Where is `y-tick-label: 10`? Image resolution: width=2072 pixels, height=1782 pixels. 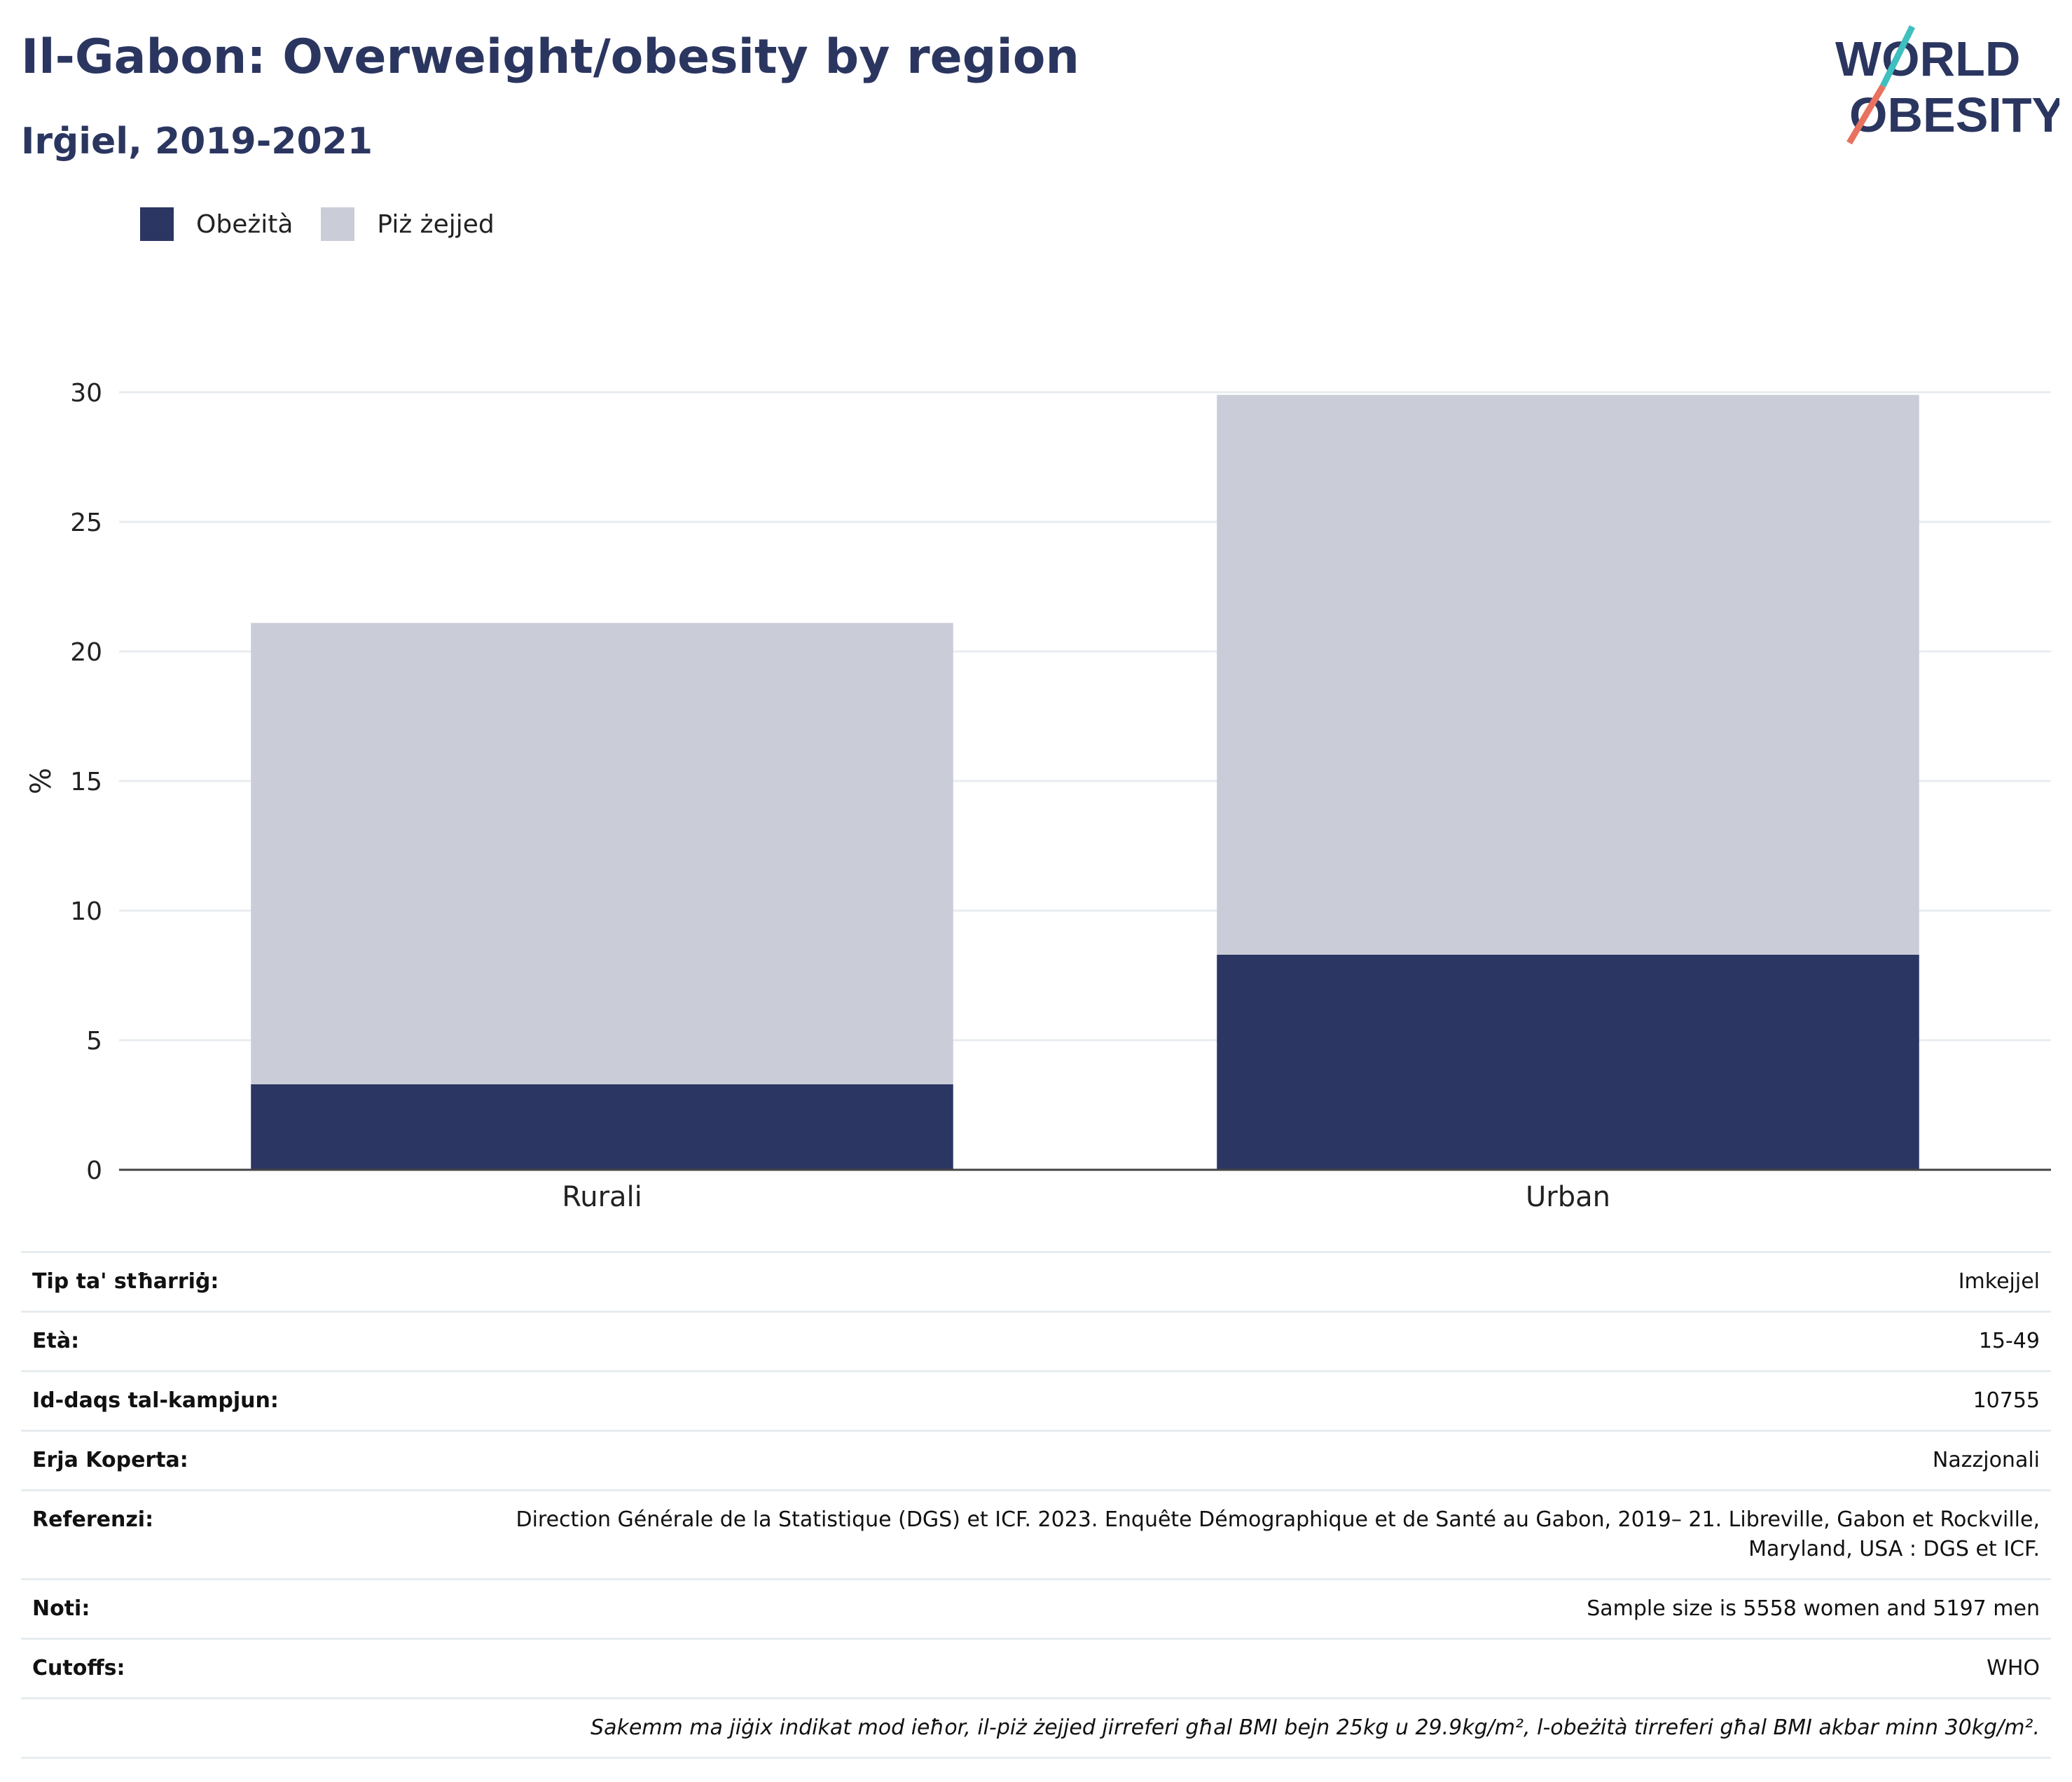
y-tick-label: 10 is located at coordinates (86, 911).